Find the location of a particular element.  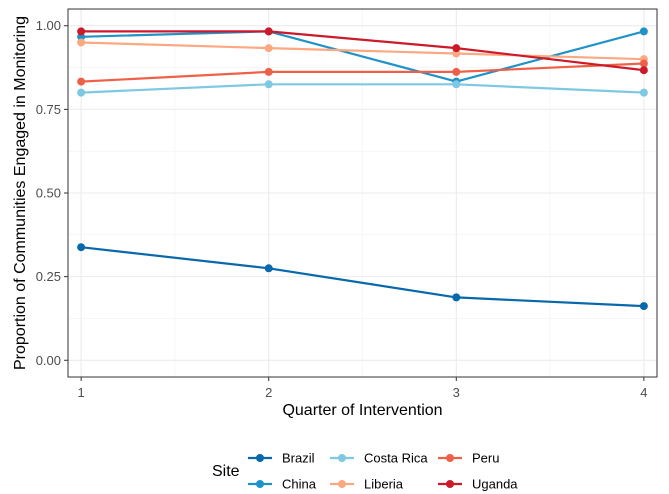

legend-label: Brazil is located at coordinates (298, 458).